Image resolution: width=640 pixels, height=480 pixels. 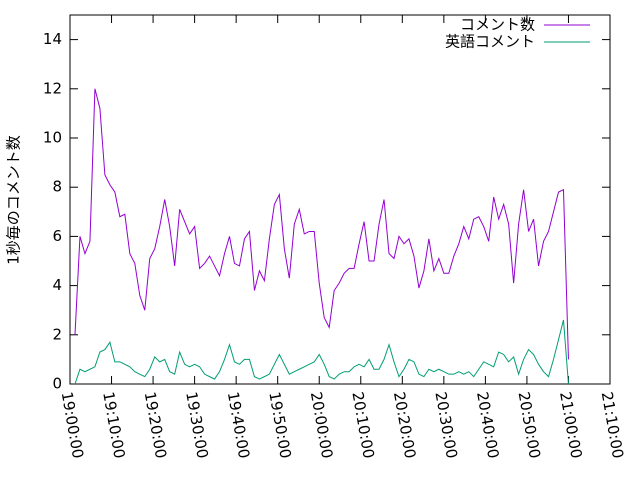 What do you see at coordinates (52, 39) in the screenshot?
I see `y-tick-label: 14` at bounding box center [52, 39].